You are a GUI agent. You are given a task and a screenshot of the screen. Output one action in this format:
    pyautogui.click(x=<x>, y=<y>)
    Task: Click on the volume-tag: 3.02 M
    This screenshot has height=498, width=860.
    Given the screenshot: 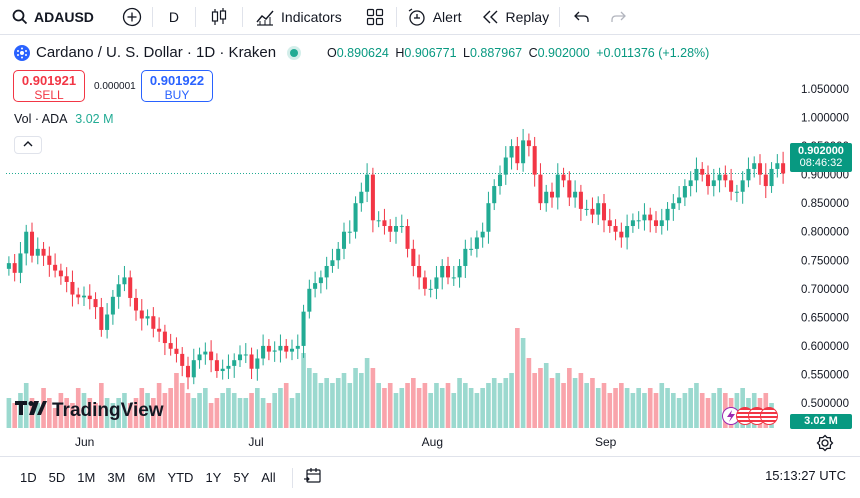 What is the action you would take?
    pyautogui.click(x=821, y=421)
    